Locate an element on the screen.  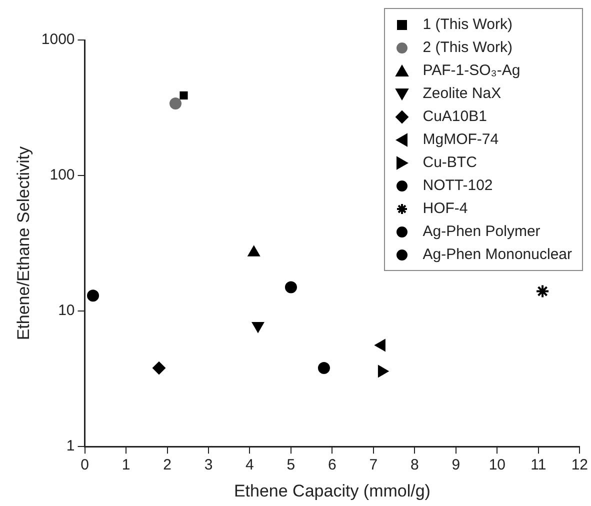
legend-label: 1 (This Work) is located at coordinates (467, 24).